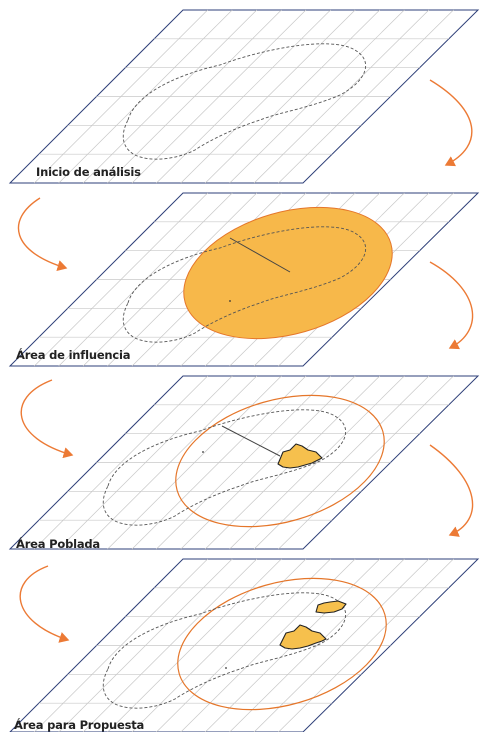 The width and height of the screenshot is (482, 732). I want to click on layer-label: Área de influencia, so click(73, 354).